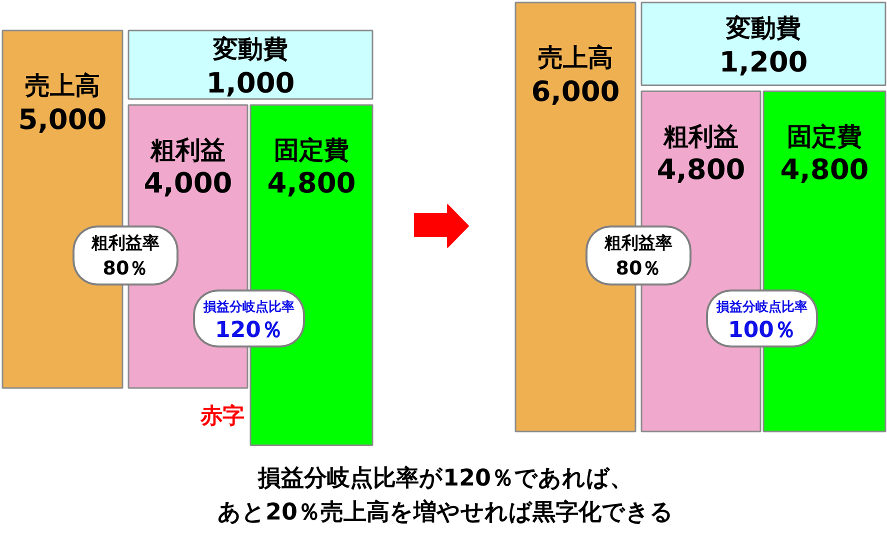 The height and width of the screenshot is (543, 887). What do you see at coordinates (62, 119) in the screenshot?
I see `data-label: 5,000` at bounding box center [62, 119].